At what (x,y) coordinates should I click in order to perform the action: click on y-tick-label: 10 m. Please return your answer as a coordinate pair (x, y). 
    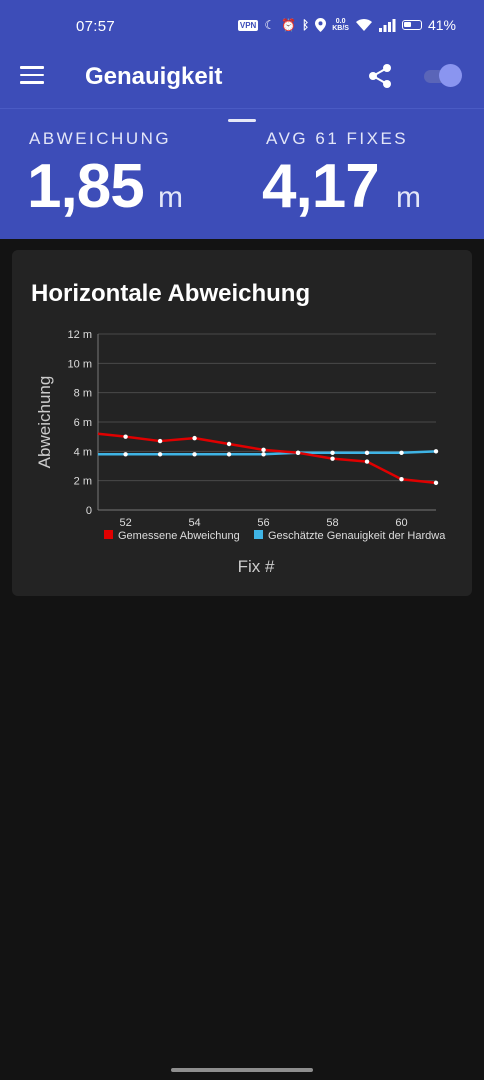
    Looking at the image, I should click on (80, 364).